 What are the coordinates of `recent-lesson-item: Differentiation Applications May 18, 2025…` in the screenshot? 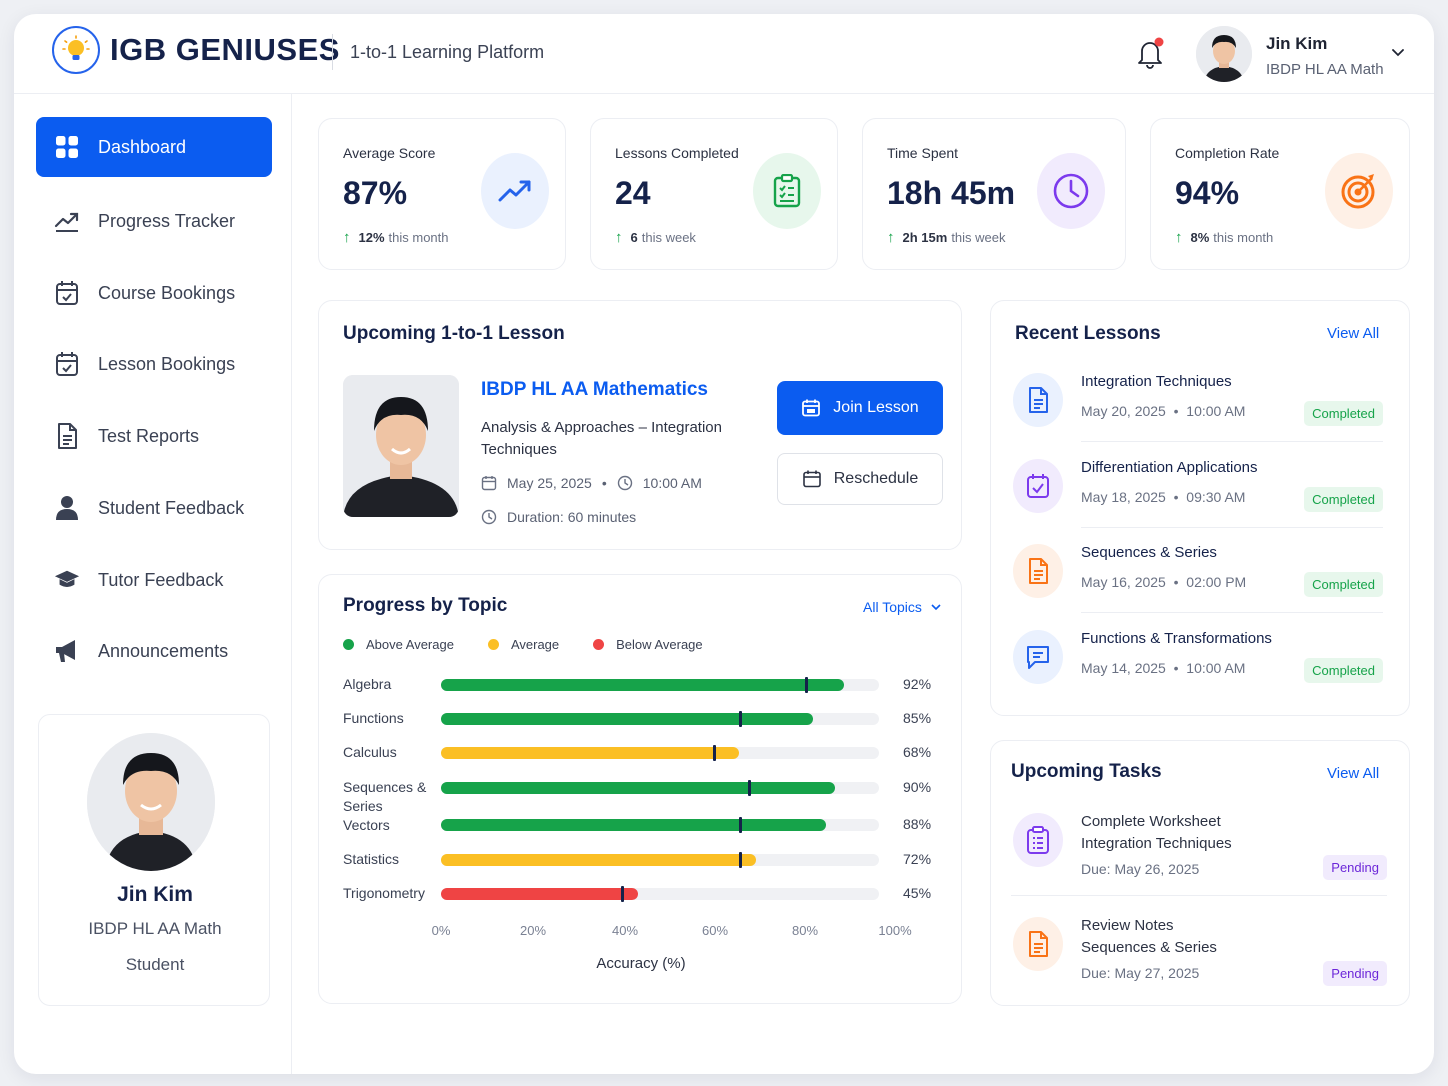 It's located at (1197, 493).